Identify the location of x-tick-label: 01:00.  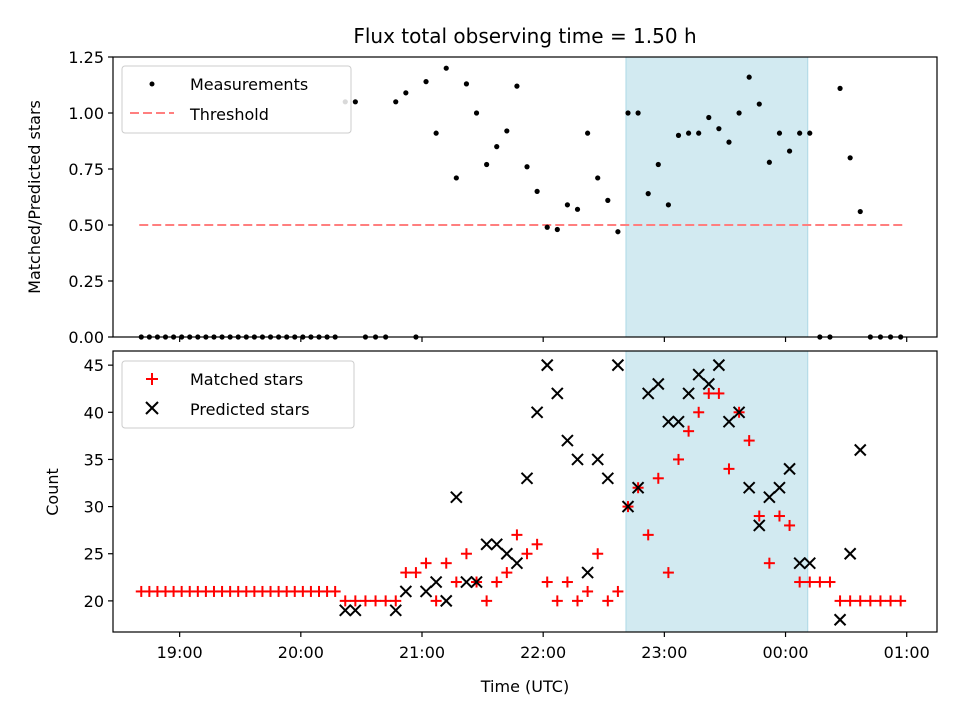
(907, 652).